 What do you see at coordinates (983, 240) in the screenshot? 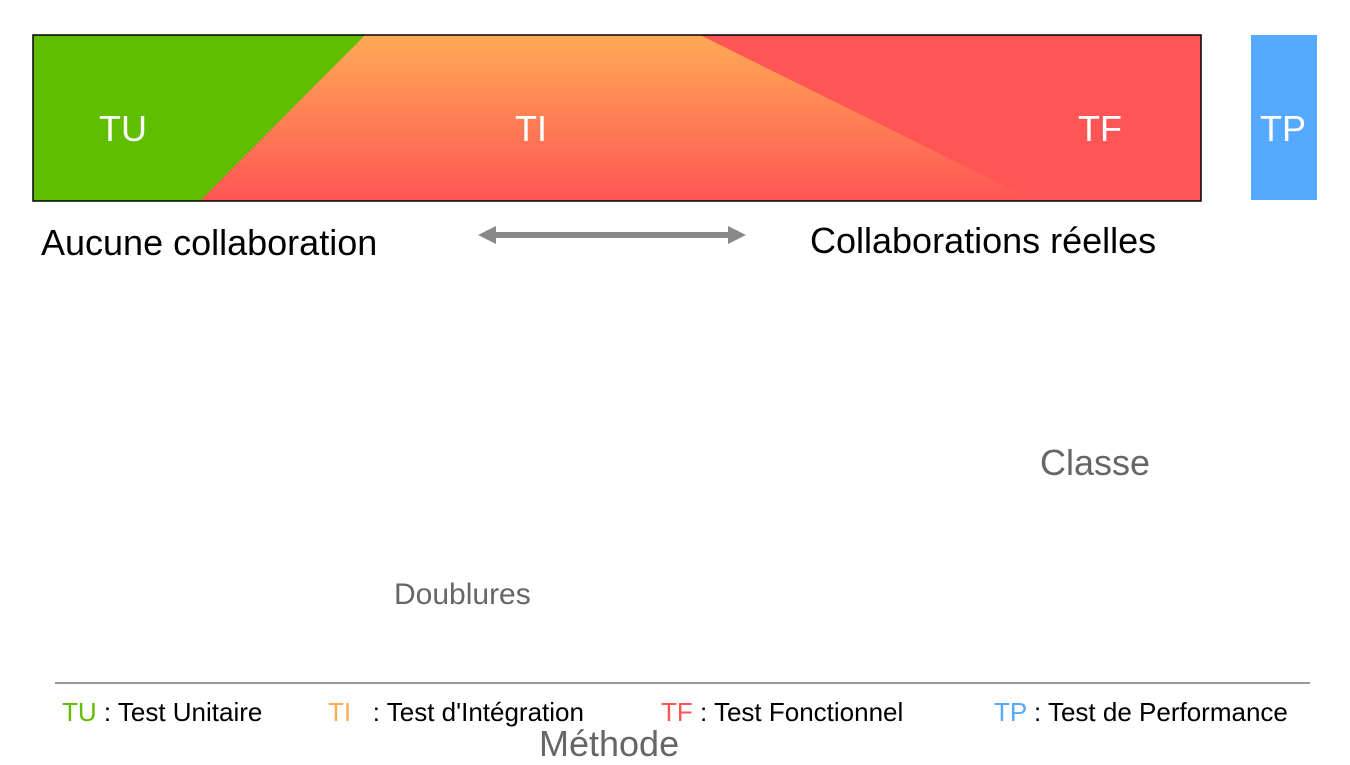
I see `caption-real-collaborations: Collaborations réelles` at bounding box center [983, 240].